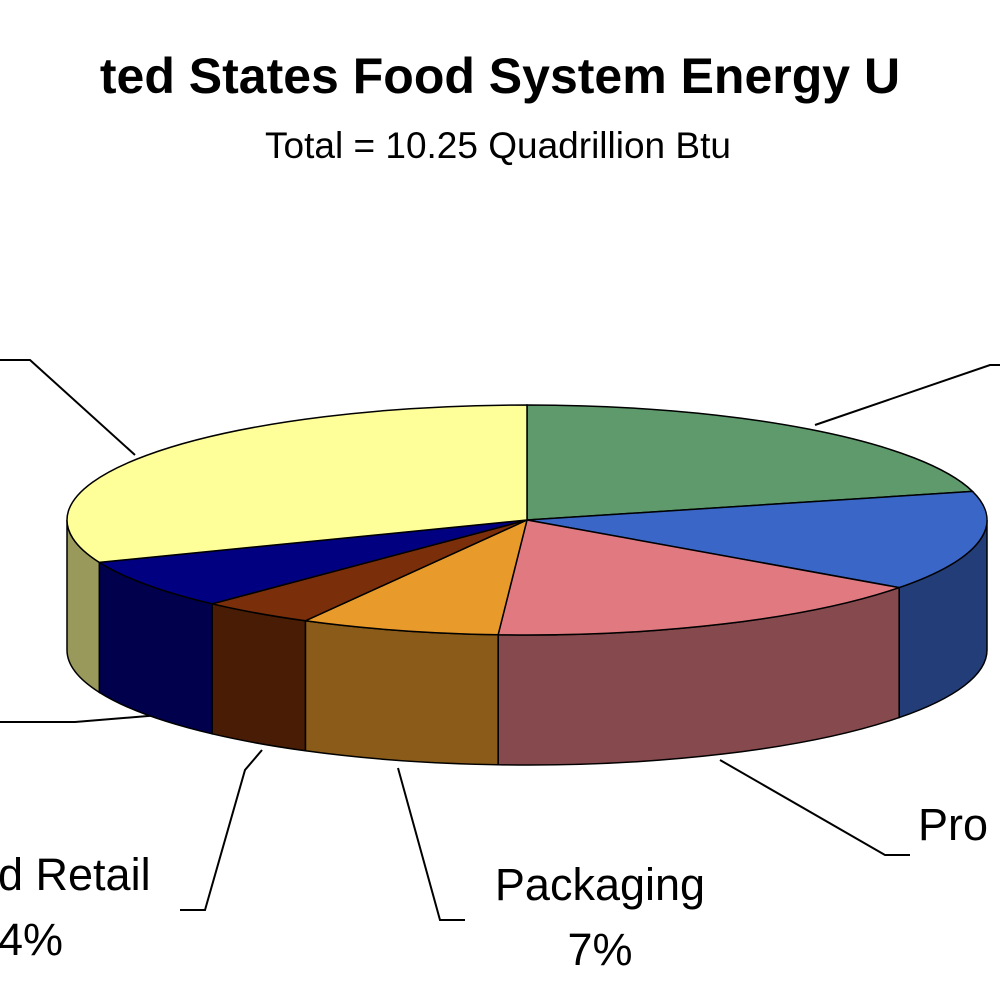 The width and height of the screenshot is (1000, 1000). What do you see at coordinates (600, 884) in the screenshot?
I see `slice-label: Packaging` at bounding box center [600, 884].